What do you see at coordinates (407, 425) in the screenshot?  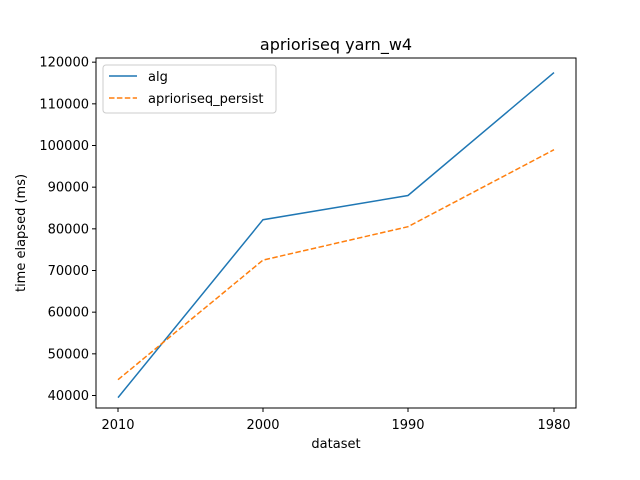 I see `x-tick-label: 1990` at bounding box center [407, 425].